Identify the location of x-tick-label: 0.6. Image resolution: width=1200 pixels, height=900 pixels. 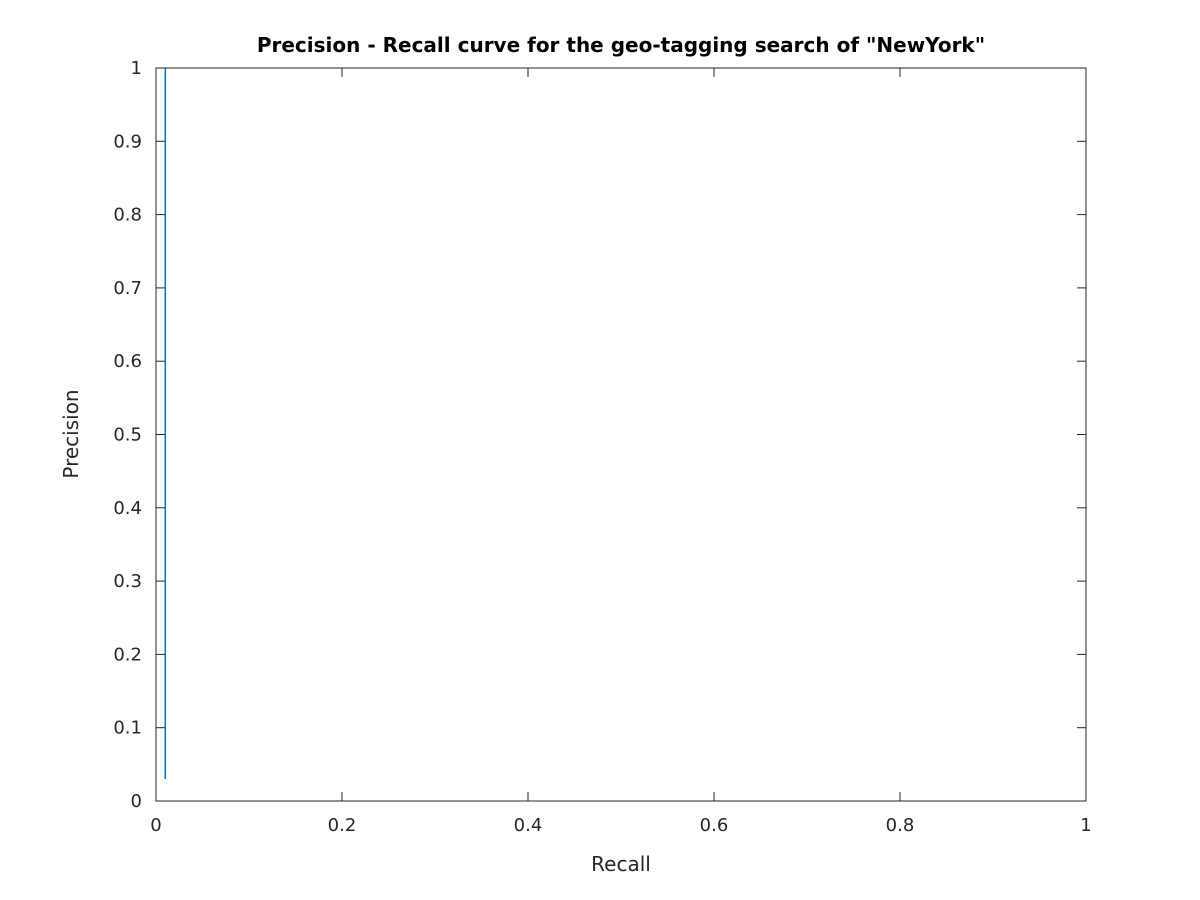
(714, 825).